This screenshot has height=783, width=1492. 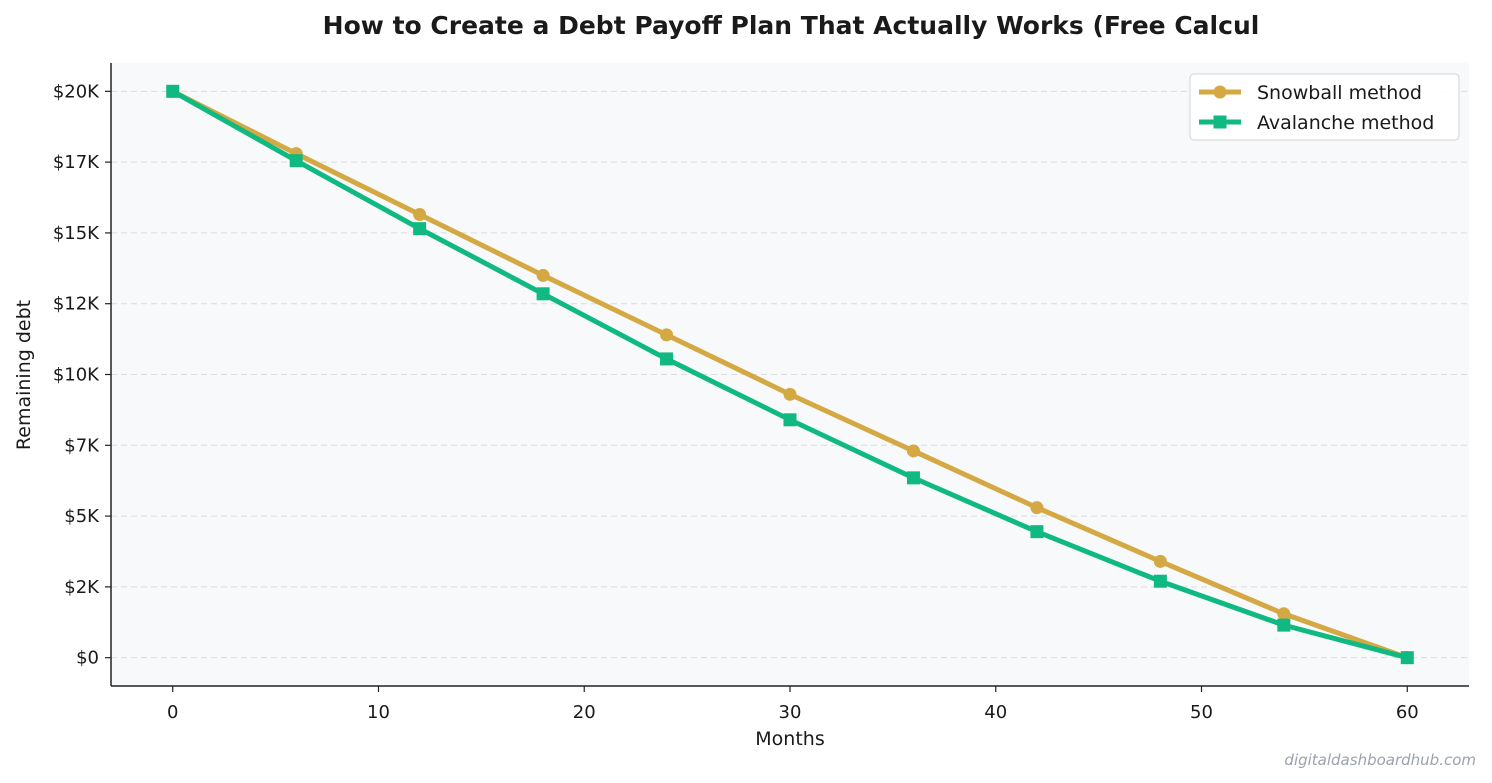 I want to click on x-axis-label: Months, so click(x=789, y=739).